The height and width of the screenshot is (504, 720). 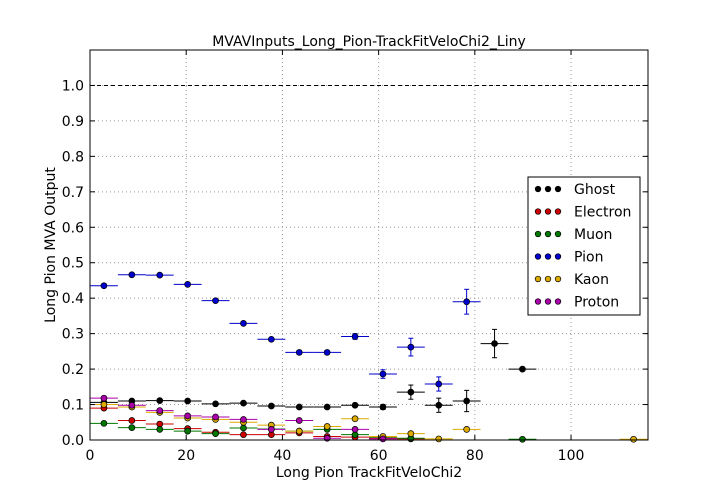 What do you see at coordinates (73, 86) in the screenshot?
I see `y-tick-label: 1.0` at bounding box center [73, 86].